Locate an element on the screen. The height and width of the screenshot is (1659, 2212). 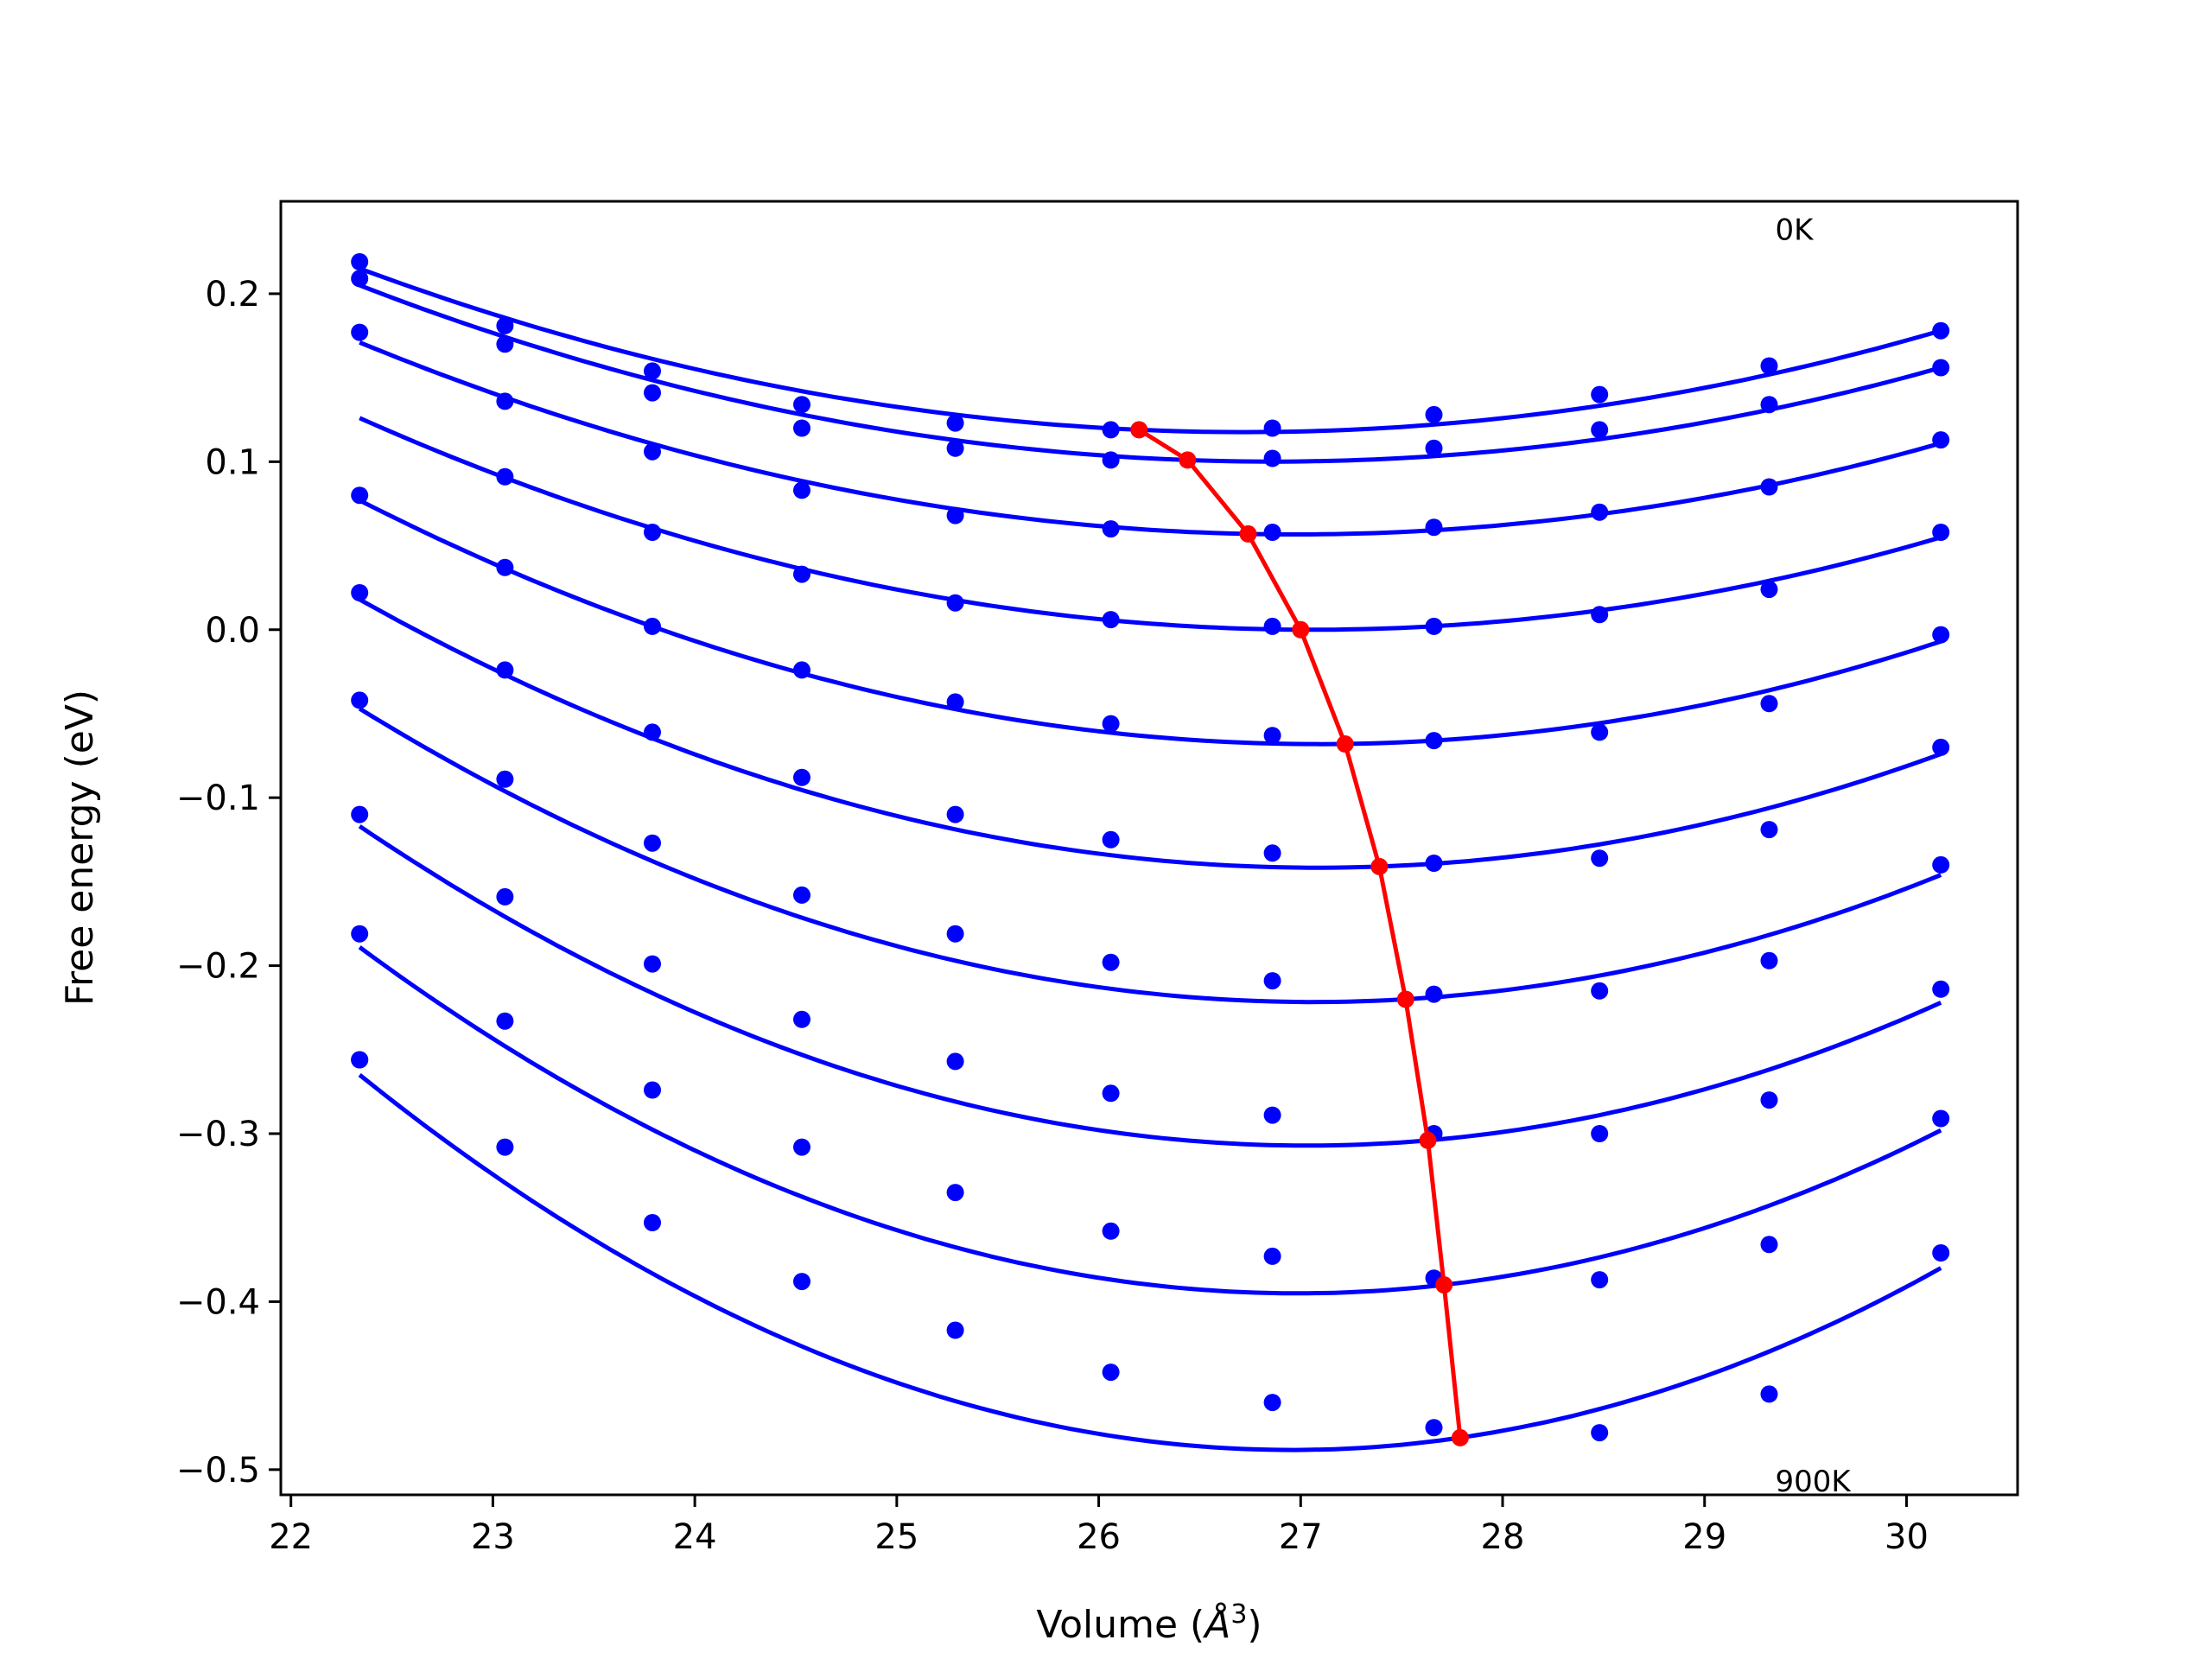
annotation-0k: 0K is located at coordinates (1795, 231).